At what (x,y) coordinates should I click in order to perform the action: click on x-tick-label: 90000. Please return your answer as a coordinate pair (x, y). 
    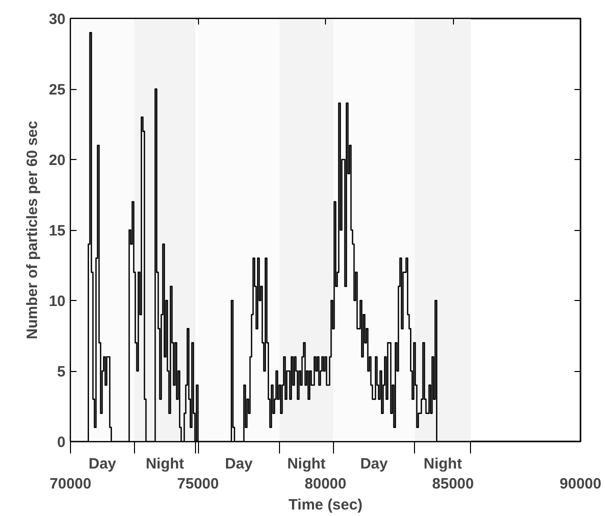
    Looking at the image, I should click on (581, 484).